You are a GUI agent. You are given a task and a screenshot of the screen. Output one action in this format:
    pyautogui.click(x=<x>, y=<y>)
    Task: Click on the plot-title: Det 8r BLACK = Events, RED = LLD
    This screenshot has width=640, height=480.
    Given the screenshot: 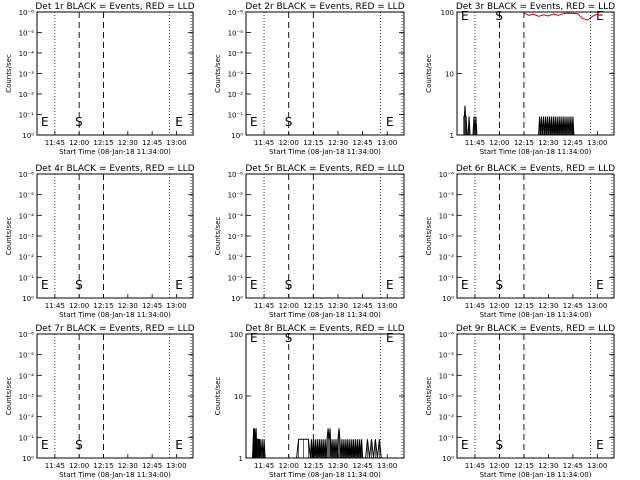 What is the action you would take?
    pyautogui.click(x=324, y=329)
    